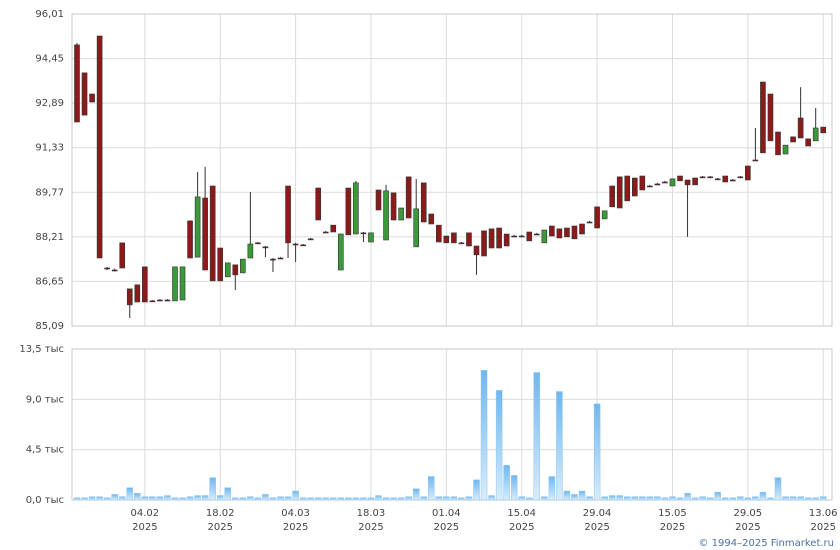 Image resolution: width=840 pixels, height=550 pixels. What do you see at coordinates (49, 281) in the screenshot?
I see `y-tick-label: 86,65` at bounding box center [49, 281].